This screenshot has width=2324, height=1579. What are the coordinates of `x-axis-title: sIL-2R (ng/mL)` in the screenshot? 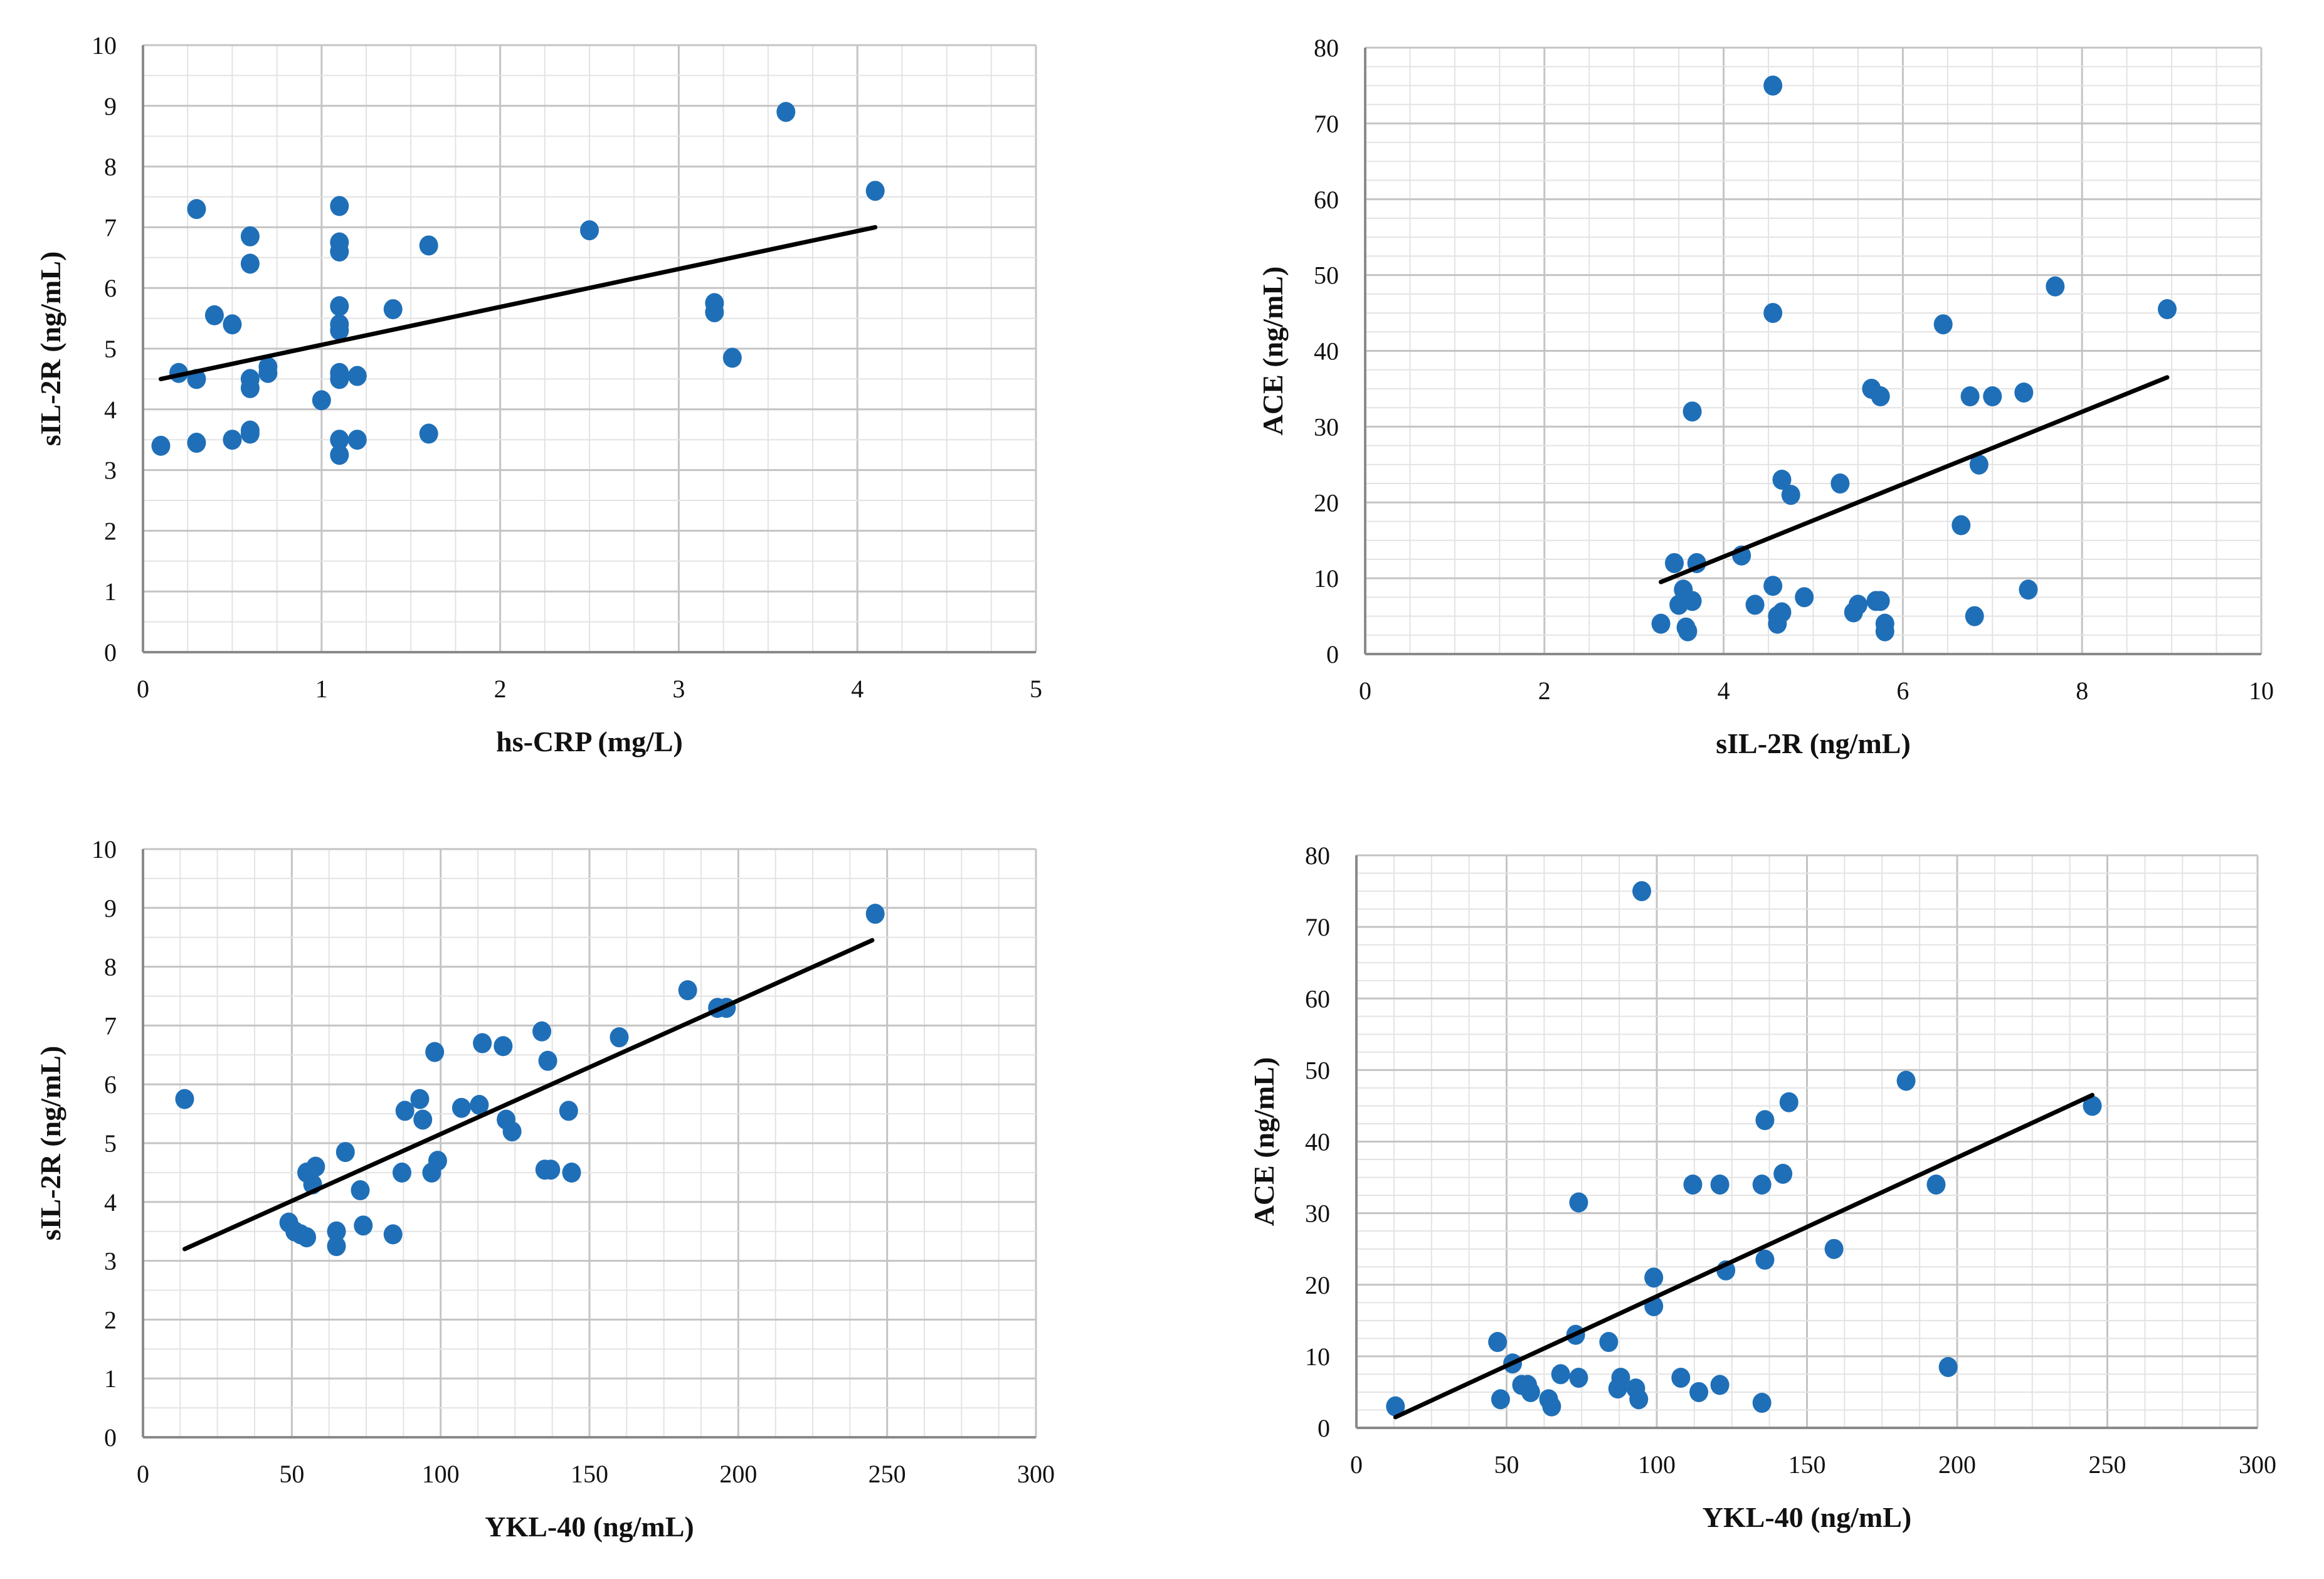 It's located at (1813, 743).